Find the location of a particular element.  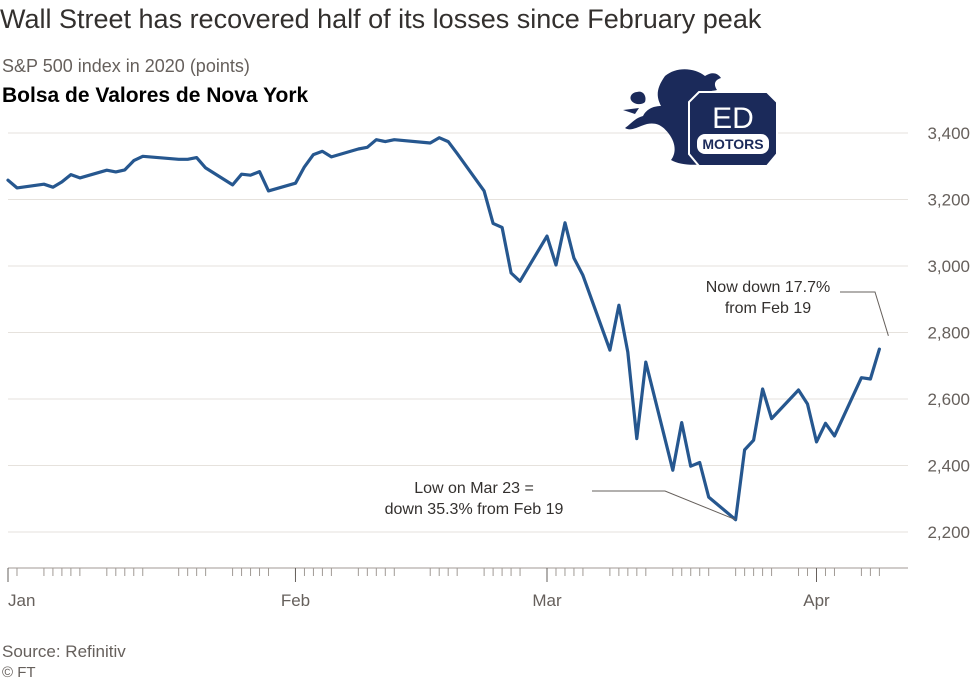

y-tick-label: 3,000 is located at coordinates (948, 266).